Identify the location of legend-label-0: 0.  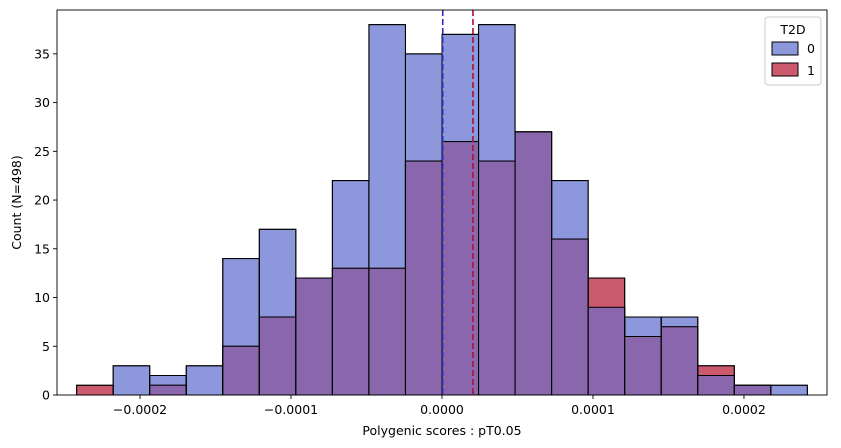
(811, 48).